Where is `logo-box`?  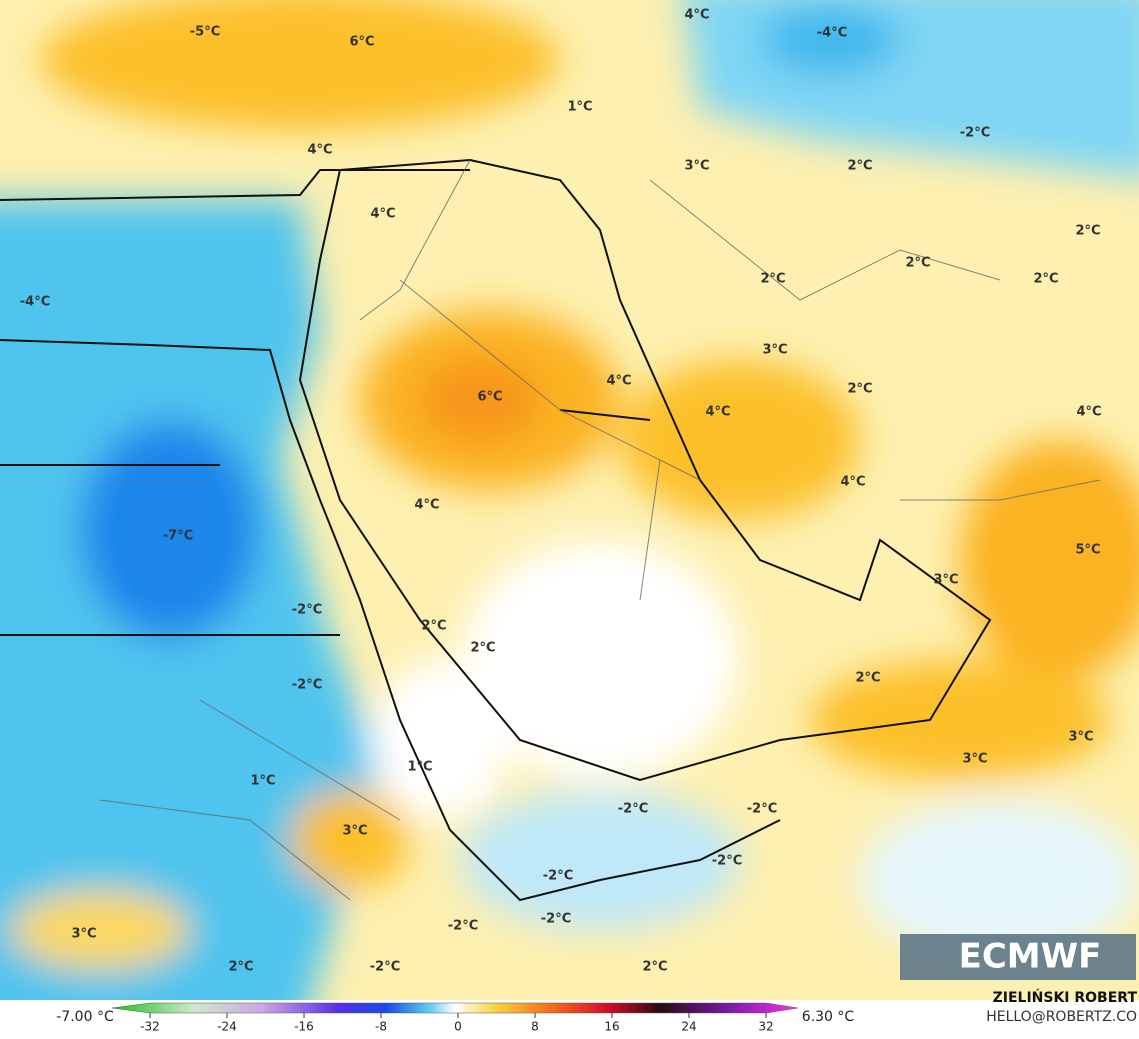 logo-box is located at coordinates (1018, 957).